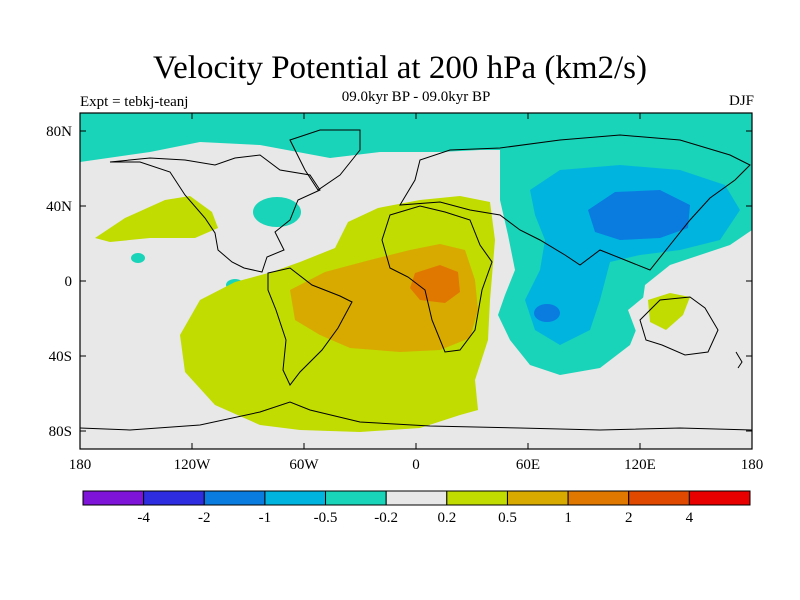 This screenshot has width=800, height=600. Describe the element at coordinates (416, 97) in the screenshot. I see `chart-subtitle: 09.0kyr BP - 09.0kyr BP` at that location.